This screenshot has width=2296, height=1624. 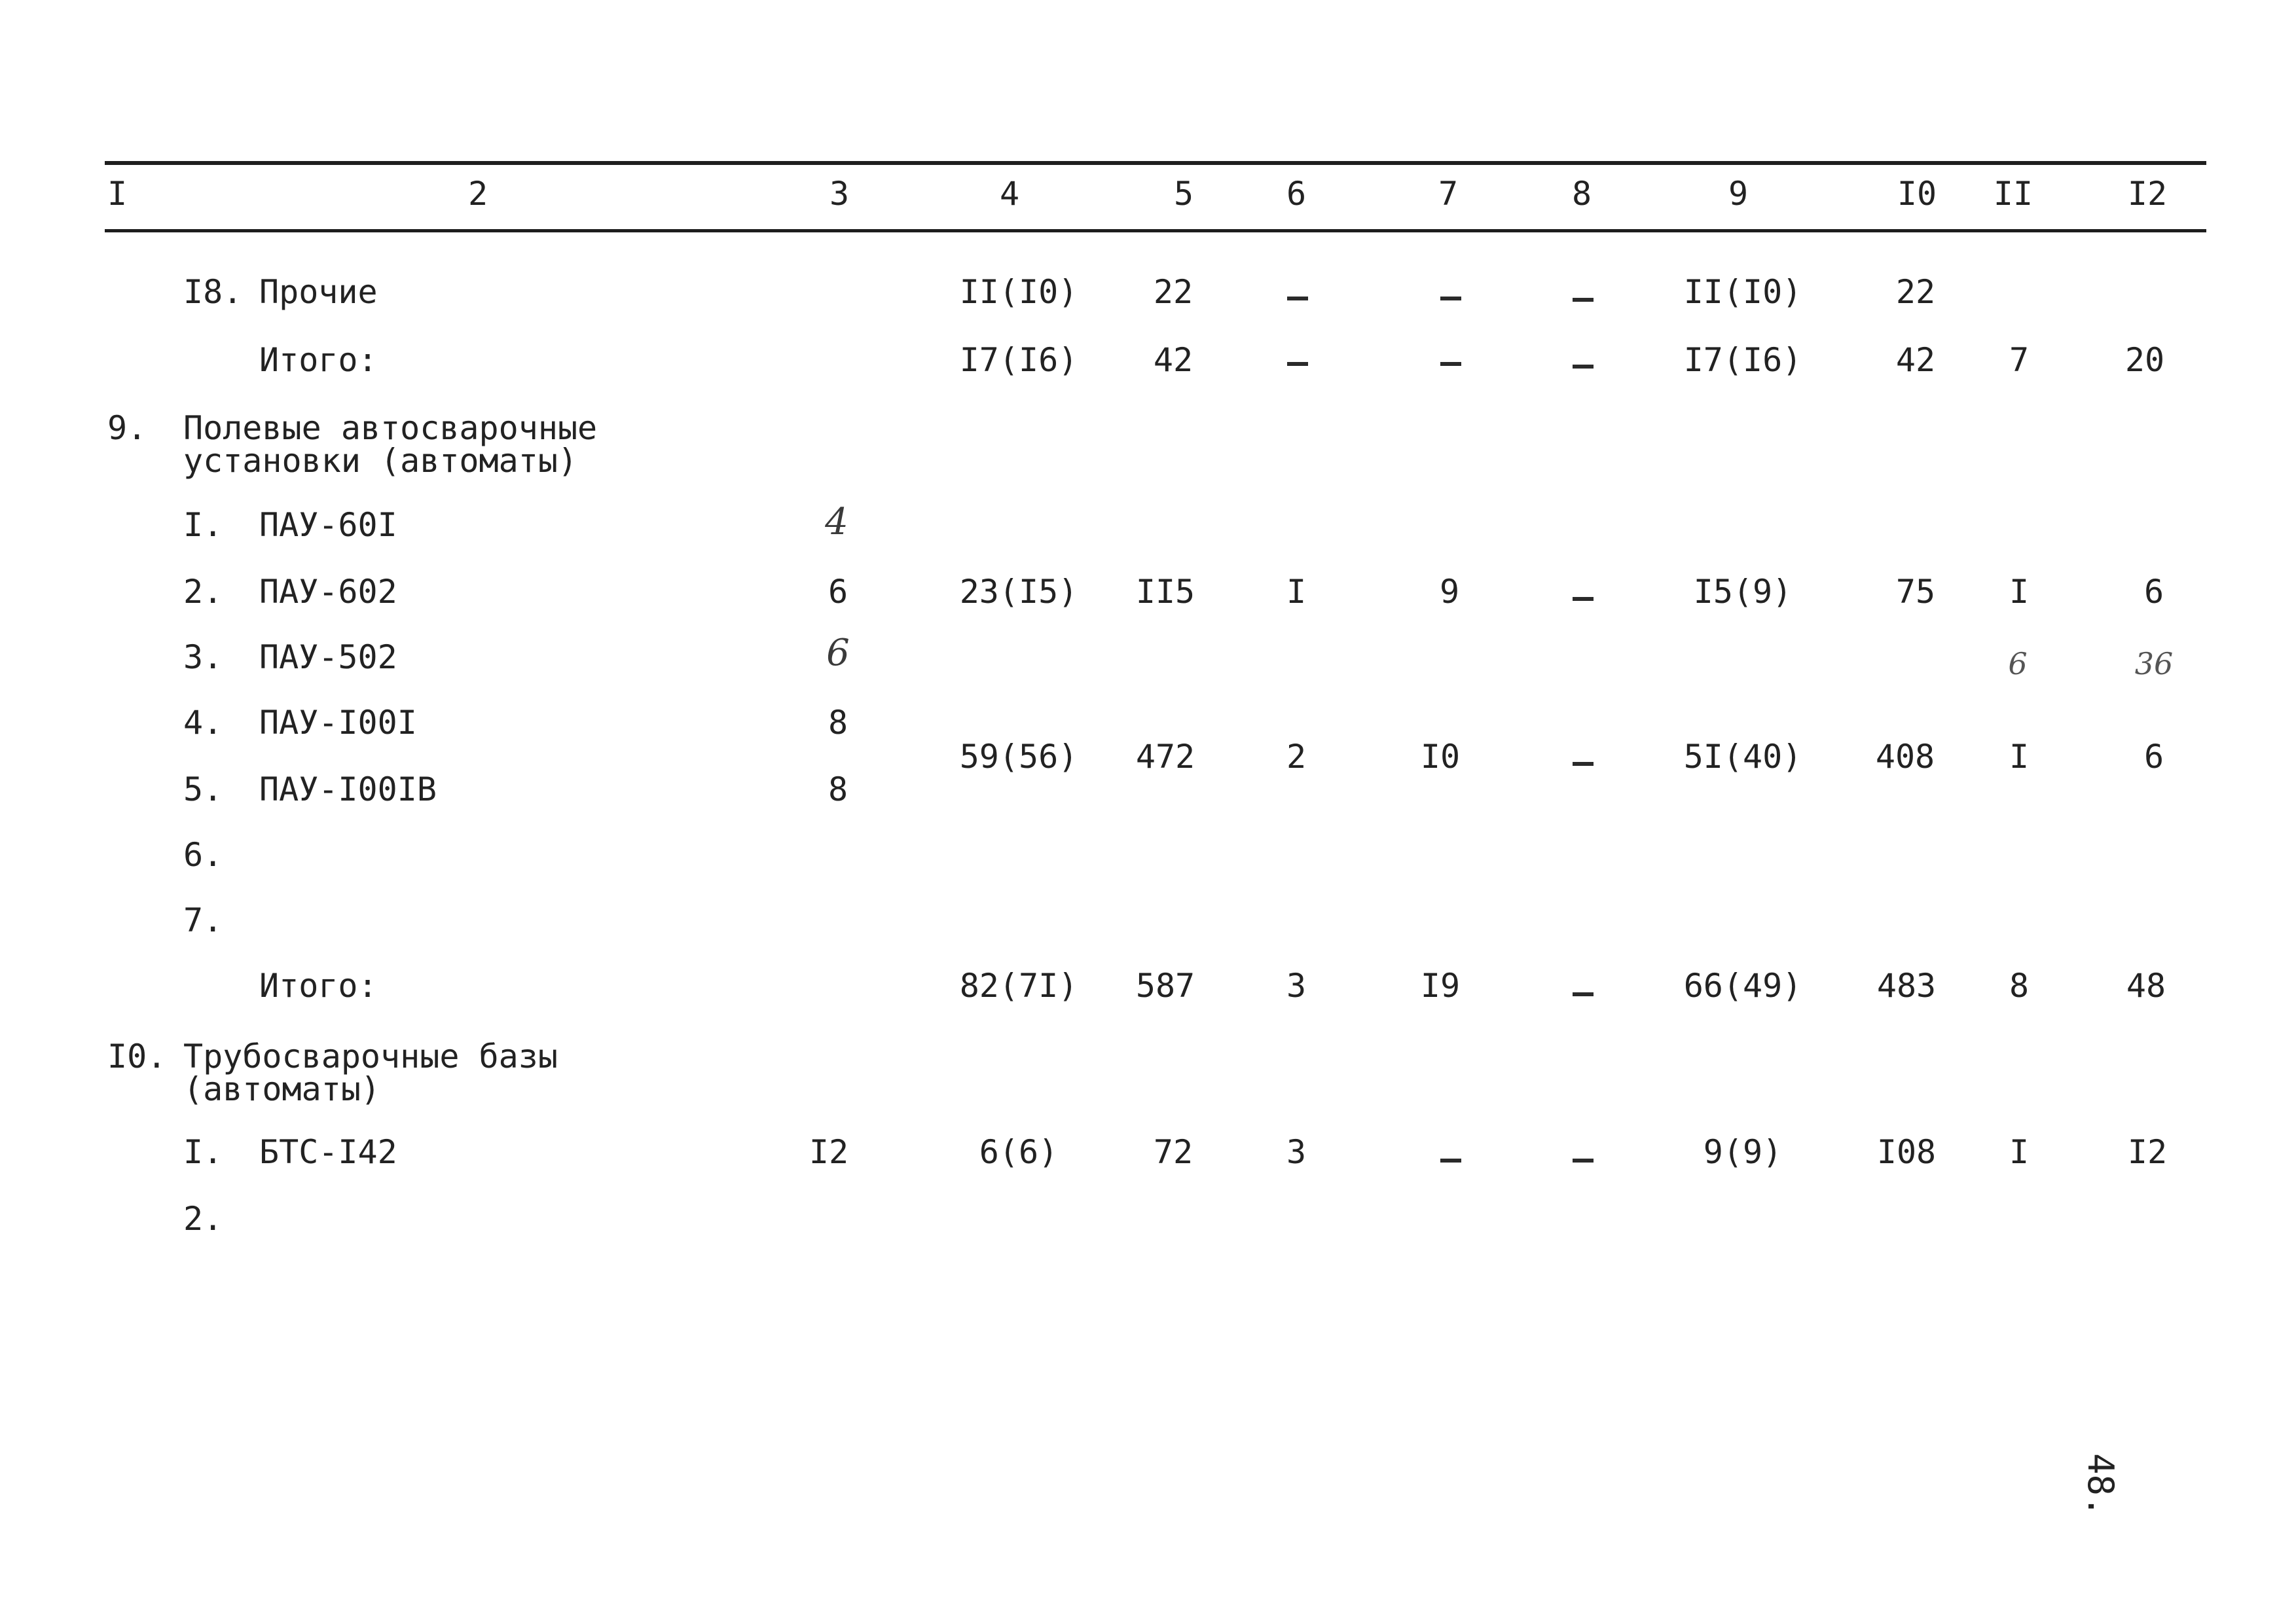 What do you see at coordinates (1581, 194) in the screenshot?
I see `col-header-8: 8` at bounding box center [1581, 194].